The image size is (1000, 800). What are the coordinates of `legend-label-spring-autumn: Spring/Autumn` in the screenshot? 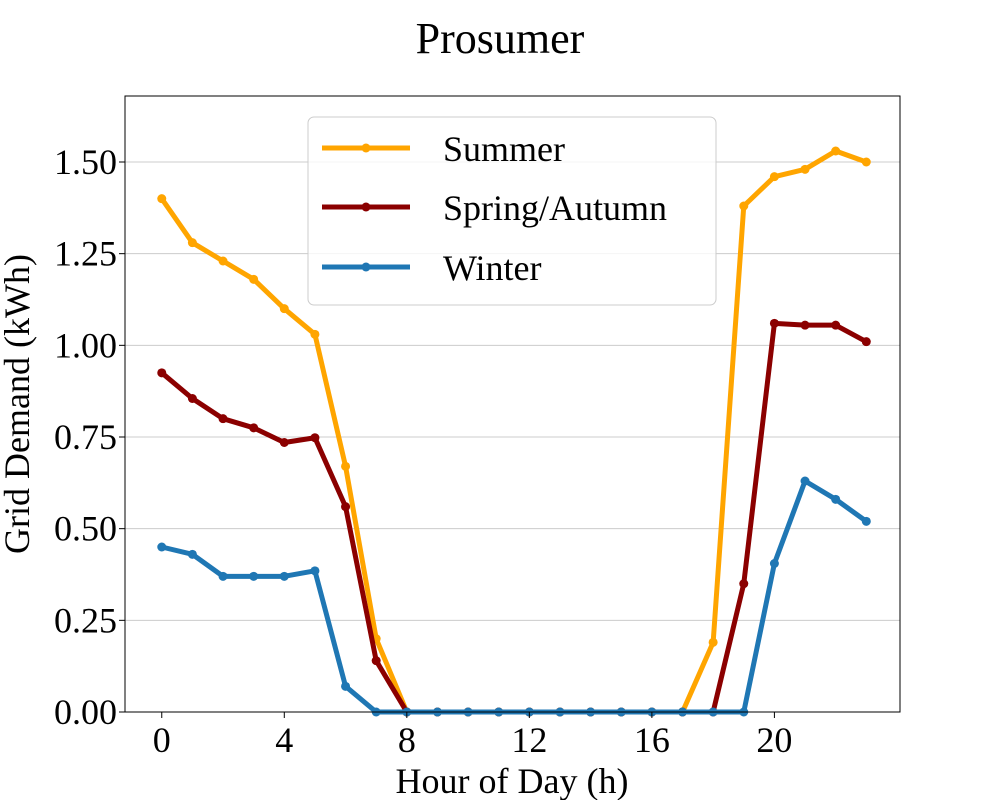 It's located at (555, 208).